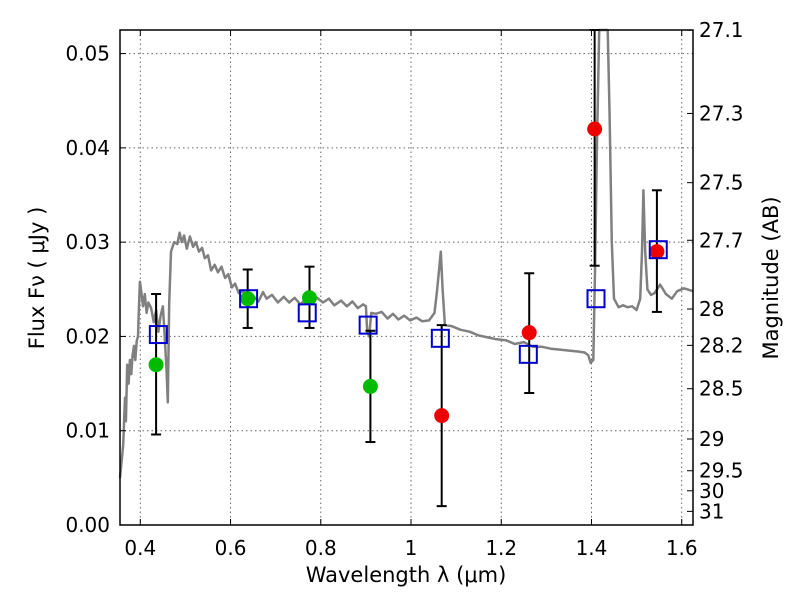 The width and height of the screenshot is (800, 600). I want to click on x-tick-label: 1.6, so click(682, 548).